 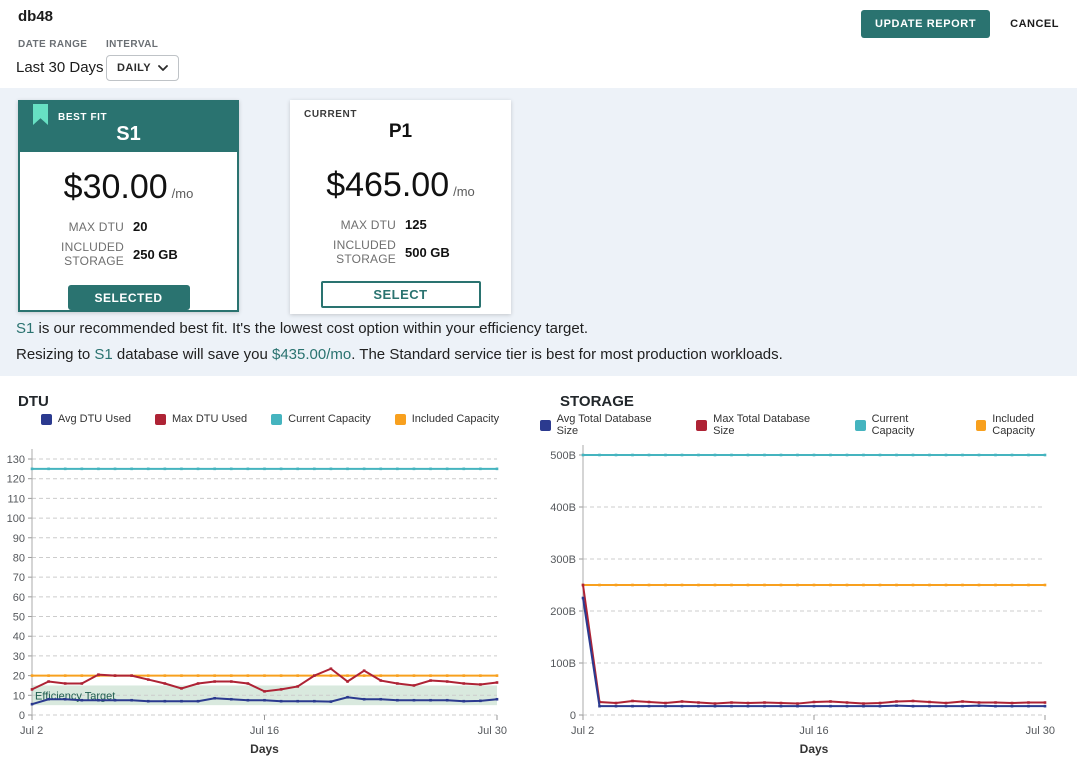 What do you see at coordinates (597, 401) in the screenshot?
I see `chart-title: STORAGE` at bounding box center [597, 401].